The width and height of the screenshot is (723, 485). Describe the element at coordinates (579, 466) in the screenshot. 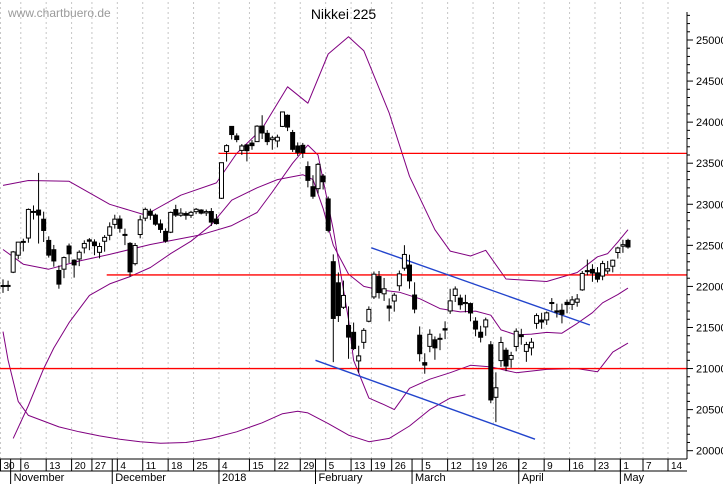

I see `week-label: 16` at that location.